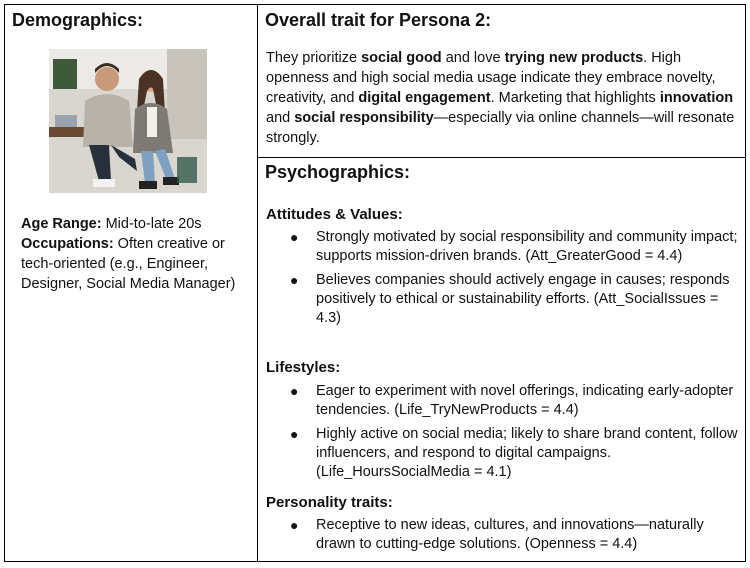 This screenshot has width=750, height=568. Describe the element at coordinates (303, 367) in the screenshot. I see `lifestyles-heading: Lifestyles:` at that location.